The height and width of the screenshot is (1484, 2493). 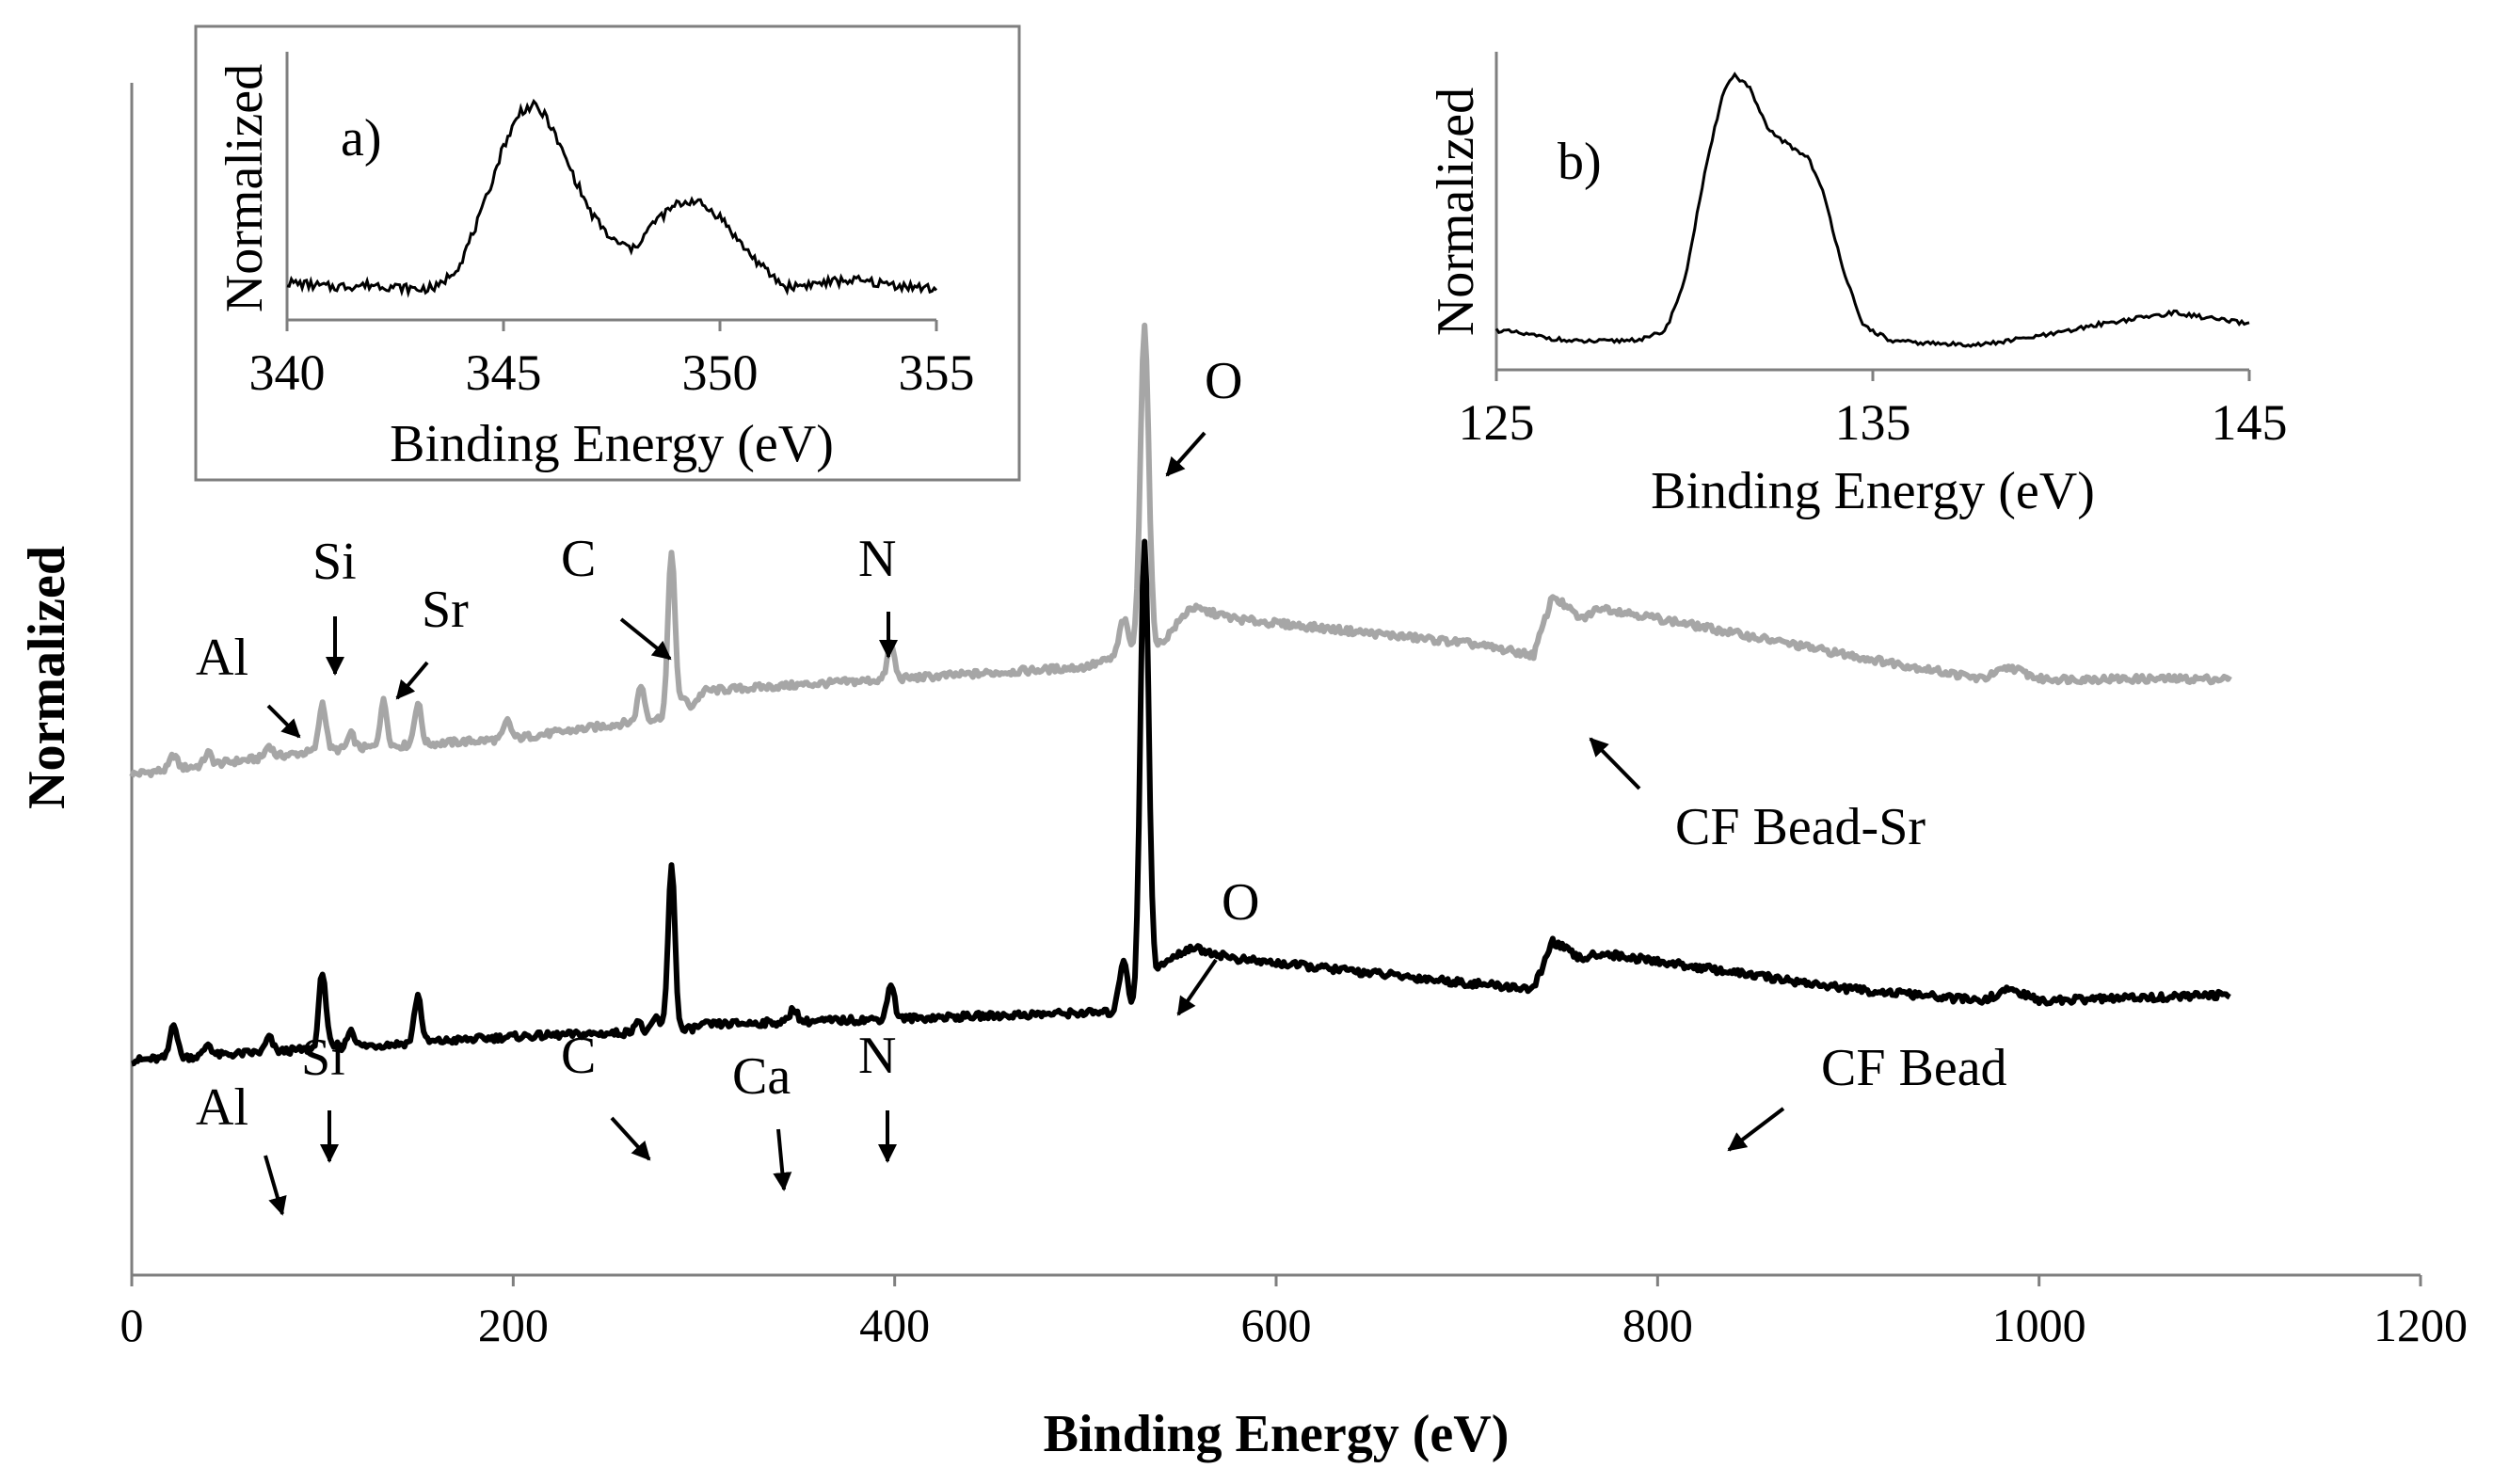 I want to click on annotation-cf-bead: CF Bead, so click(x=1914, y=1068).